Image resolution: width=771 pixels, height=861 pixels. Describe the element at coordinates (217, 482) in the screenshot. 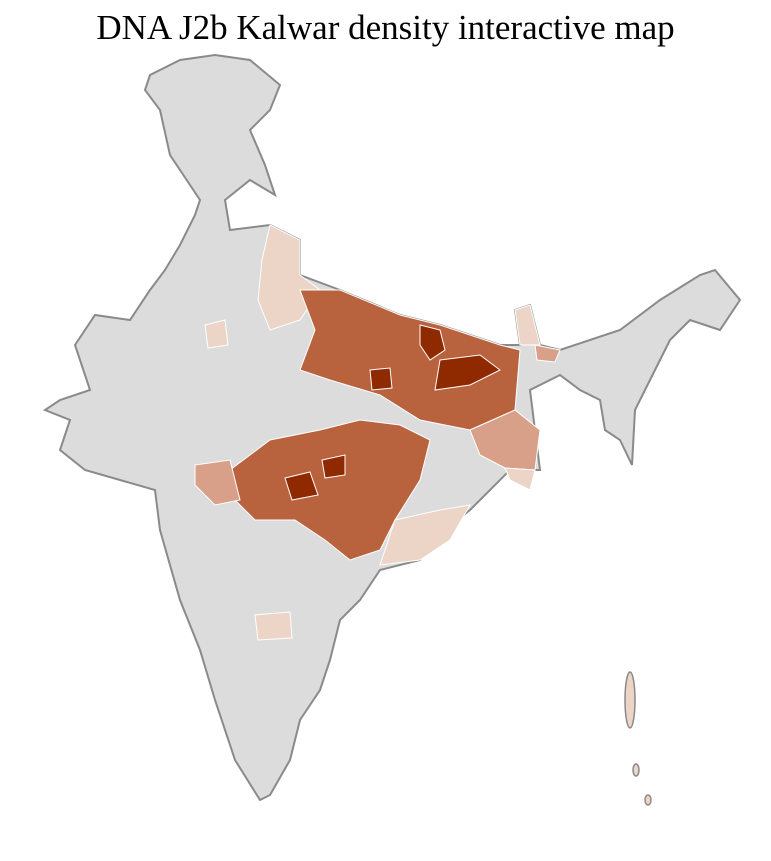

I see `region-low-west` at that location.